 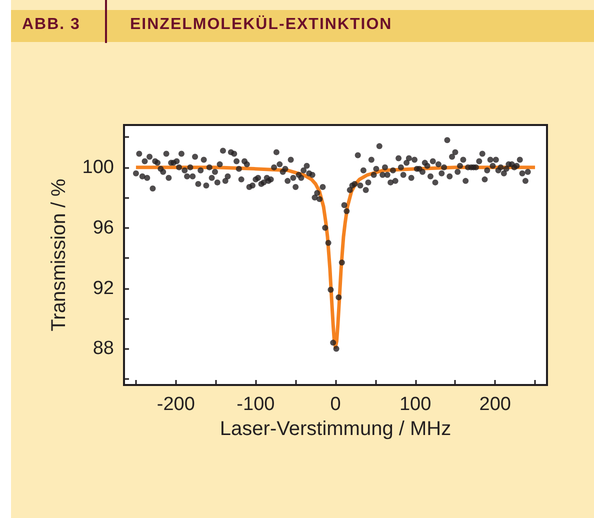 I want to click on x-tick-label: 100, so click(x=415, y=404).